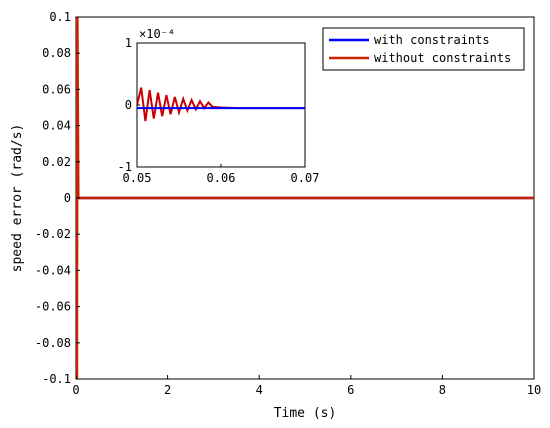 This screenshot has width=550, height=428. What do you see at coordinates (432, 40) in the screenshot?
I see `legend-label-with-constraints: with constraints` at bounding box center [432, 40].